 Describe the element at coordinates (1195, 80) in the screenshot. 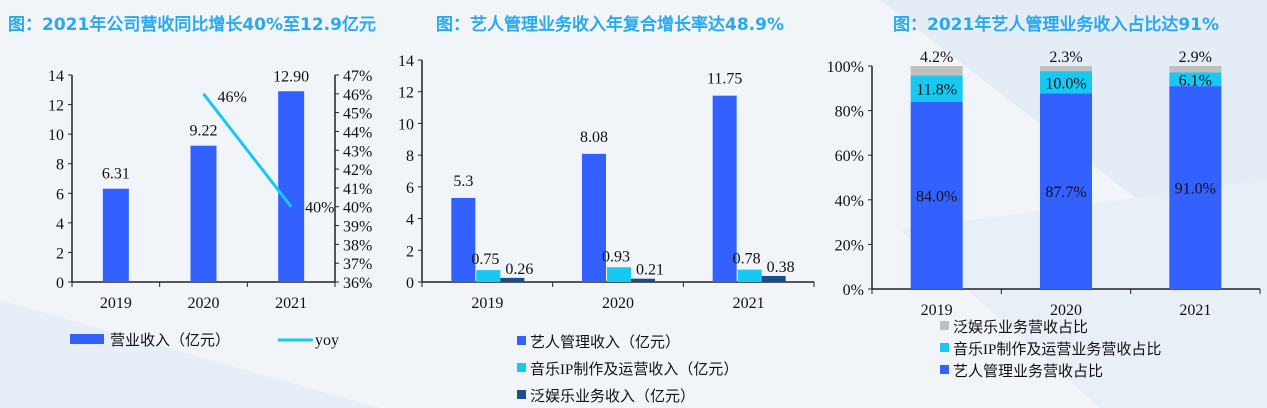

I see `chart3-segment-label: 6.1%` at that location.